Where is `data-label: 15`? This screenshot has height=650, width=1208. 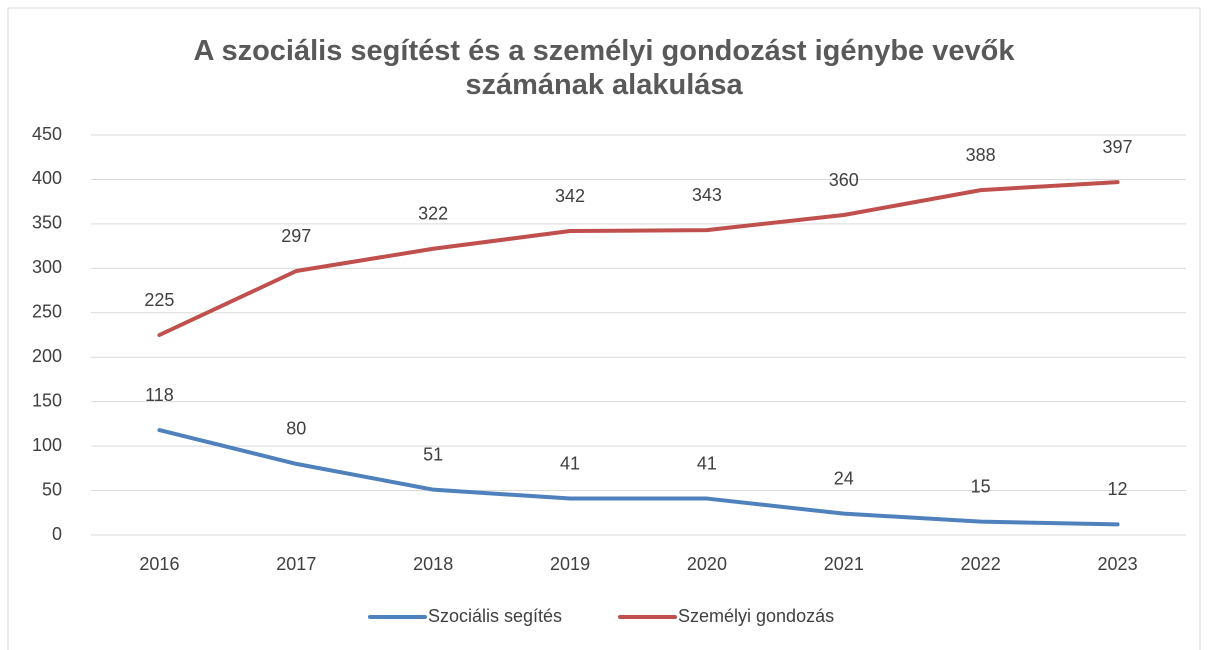
data-label: 15 is located at coordinates (981, 486).